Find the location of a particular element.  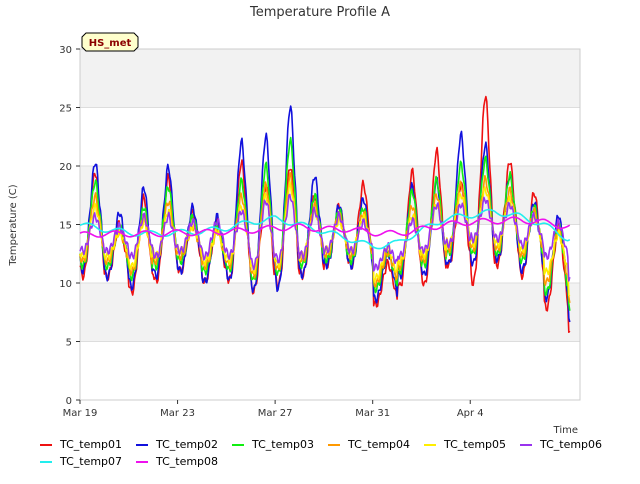

y-axis-label: Temperature (C) is located at coordinates (13, 225).